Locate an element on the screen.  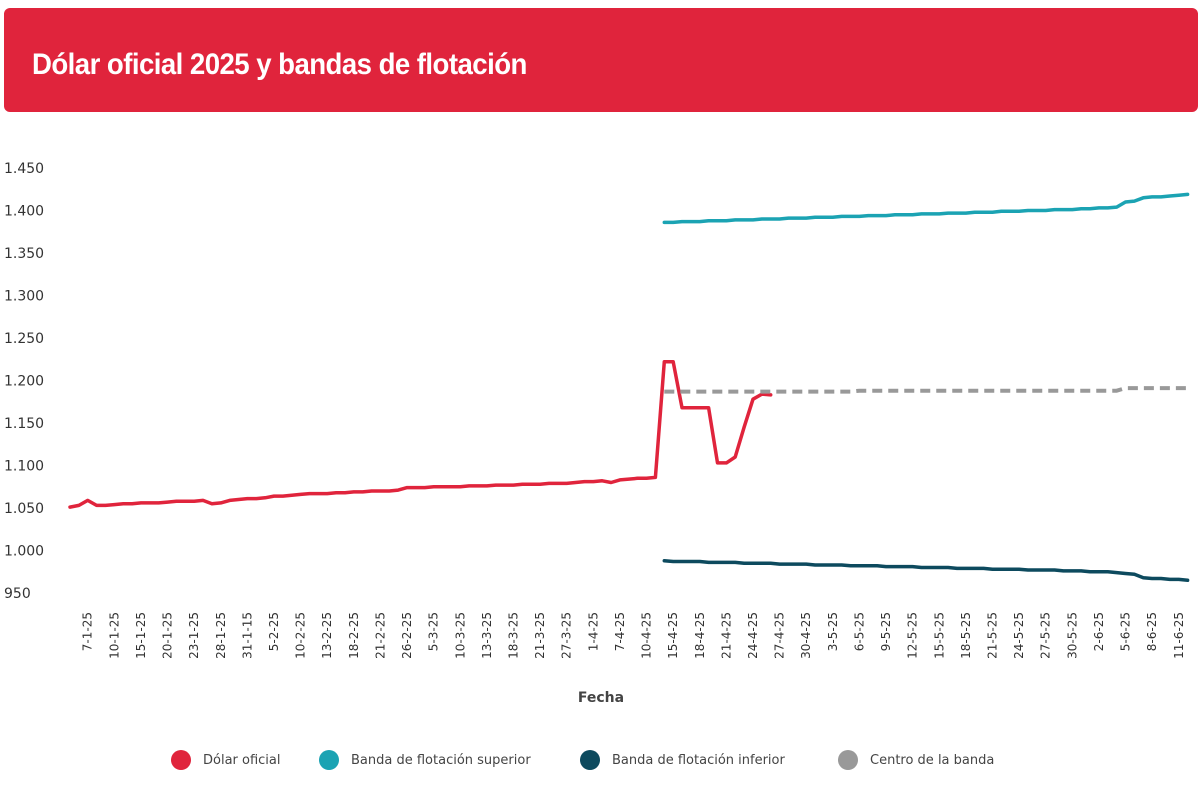
x-tick-label: 21-4-25 is located at coordinates (726, 635).